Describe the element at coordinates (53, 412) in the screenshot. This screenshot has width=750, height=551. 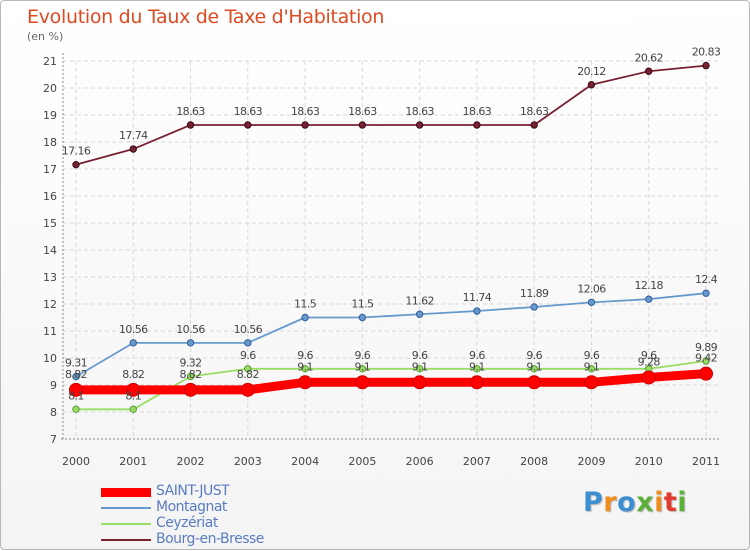
I see `y-tick-label: 8` at that location.